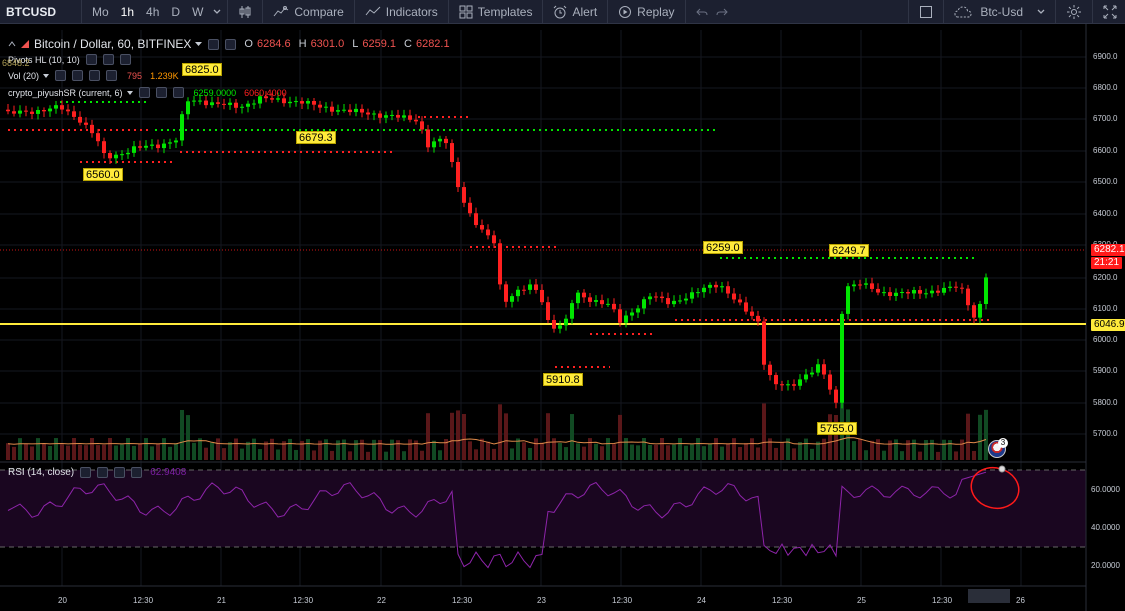 The width and height of the screenshot is (1125, 611). I want to click on interval-w: W, so click(198, 11).